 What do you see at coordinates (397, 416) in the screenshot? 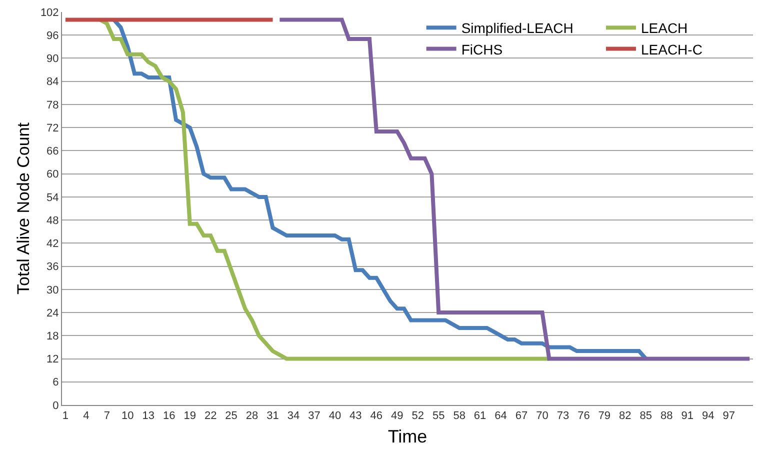
I see `x-tick-label: 49` at bounding box center [397, 416].